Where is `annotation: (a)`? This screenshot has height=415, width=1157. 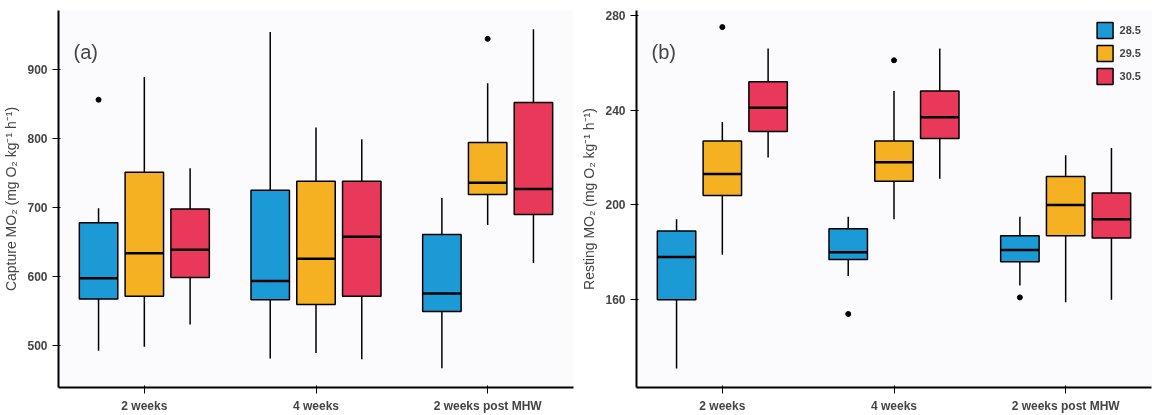
annotation: (a) is located at coordinates (85, 51).